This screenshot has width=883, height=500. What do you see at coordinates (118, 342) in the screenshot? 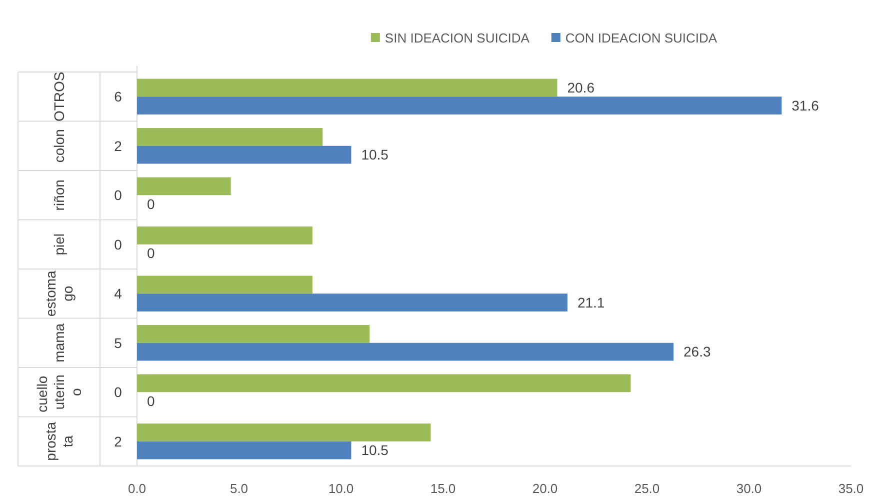
I see `text: 5` at bounding box center [118, 342].